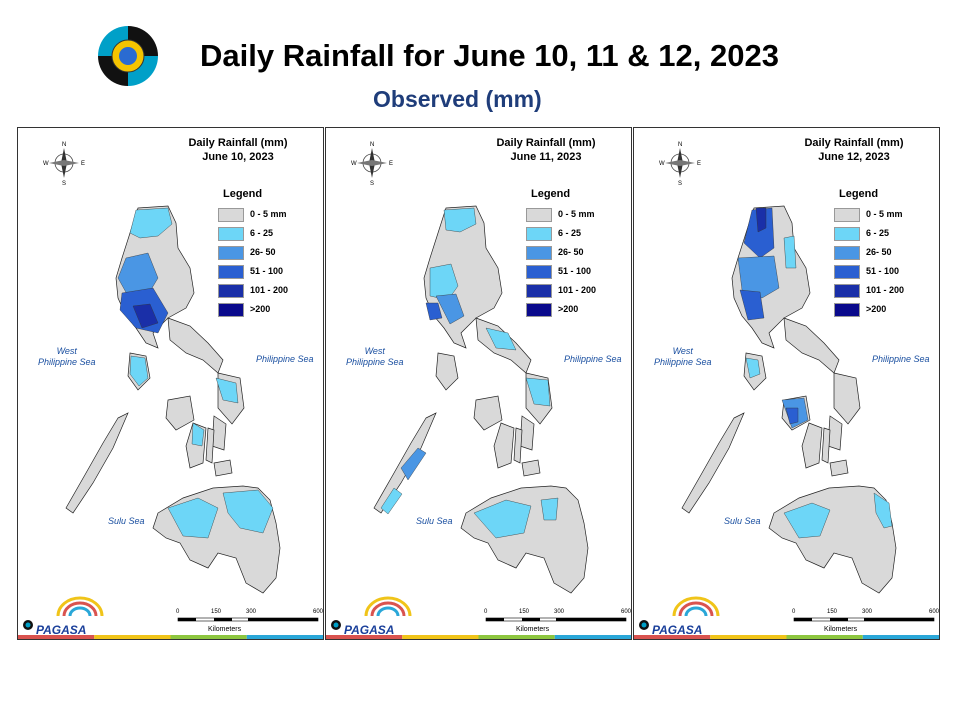 This screenshot has width=960, height=720. I want to click on scale-unit-label: Kilometers, so click(225, 629).